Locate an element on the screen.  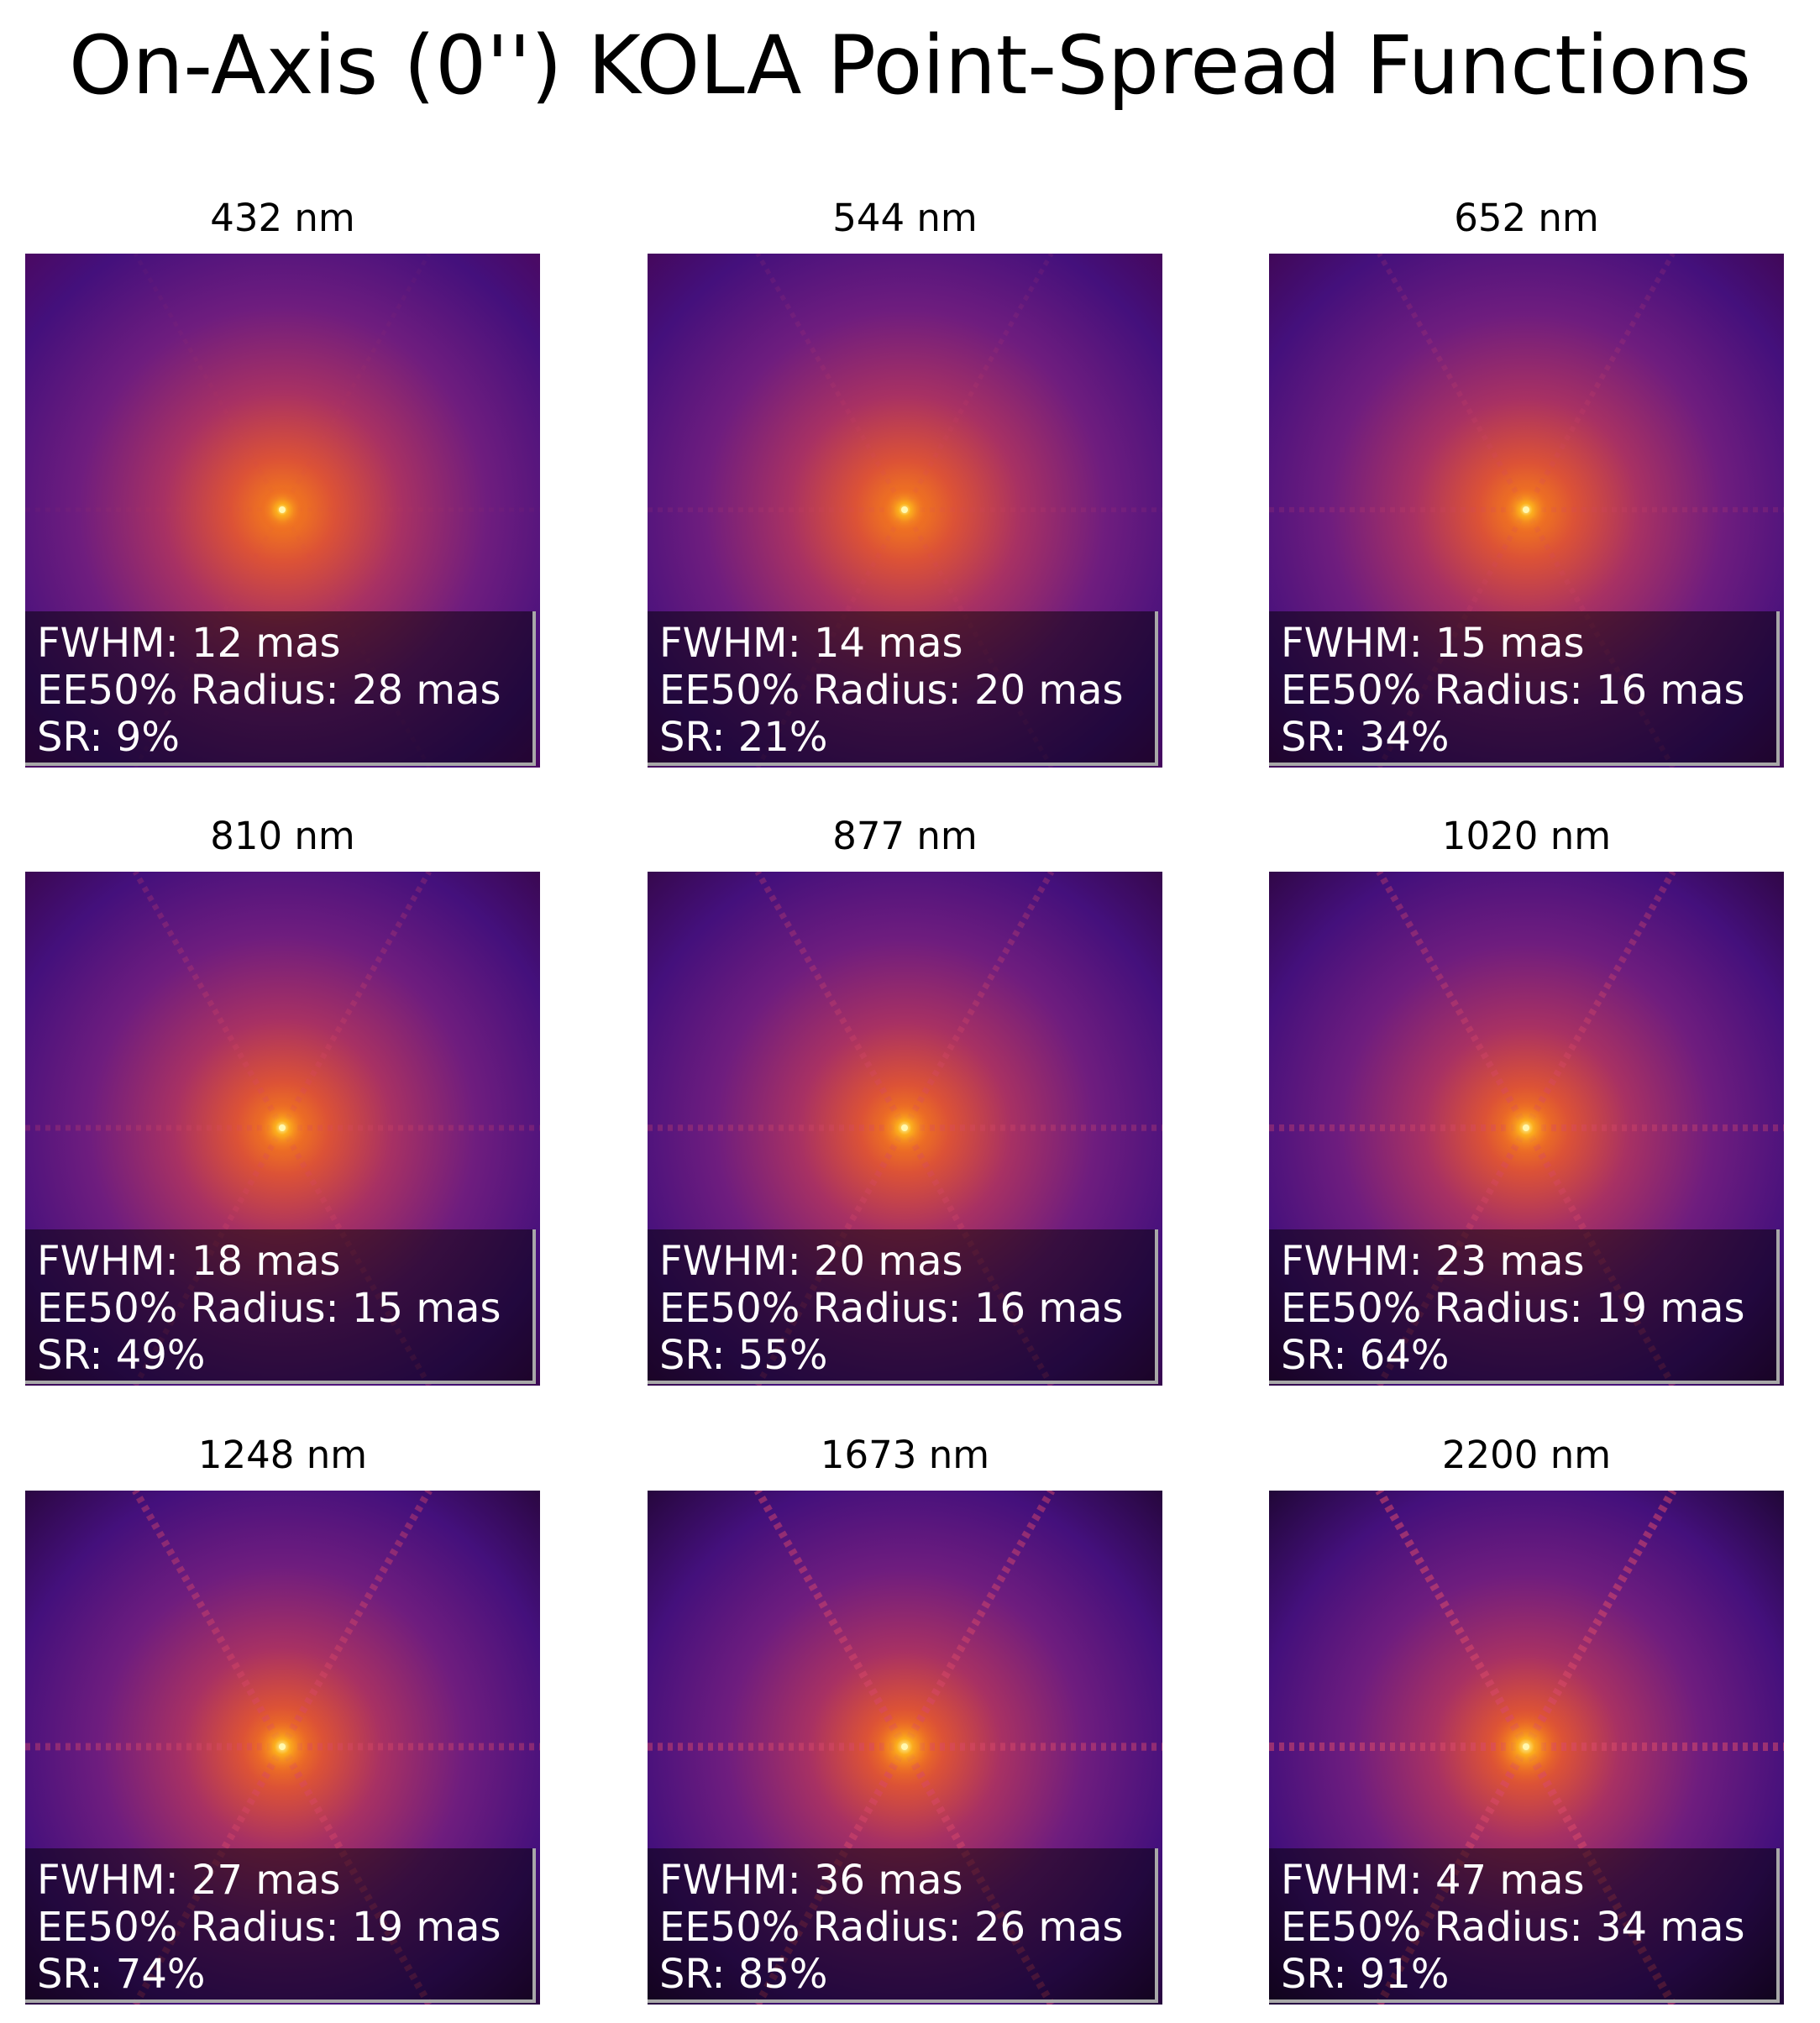
fwhm-label: FWHM: 47 mas is located at coordinates (1433, 1880).